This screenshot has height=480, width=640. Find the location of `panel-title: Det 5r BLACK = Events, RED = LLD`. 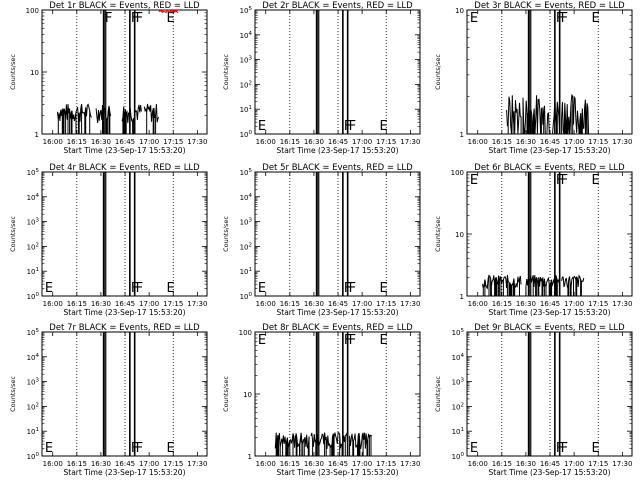

panel-title: Det 5r BLACK = Events, RED = LLD is located at coordinates (337, 168).